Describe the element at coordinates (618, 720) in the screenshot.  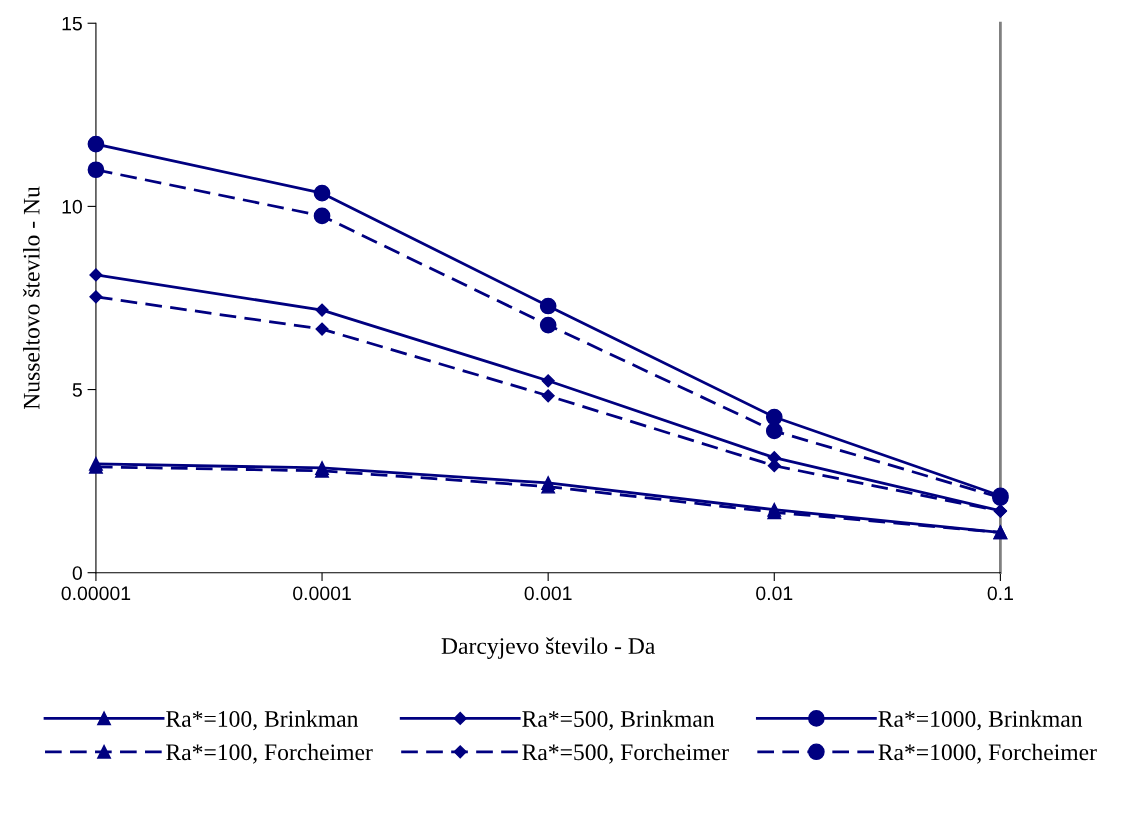
I see `legend-label: Ra*=500, Brinkman` at that location.